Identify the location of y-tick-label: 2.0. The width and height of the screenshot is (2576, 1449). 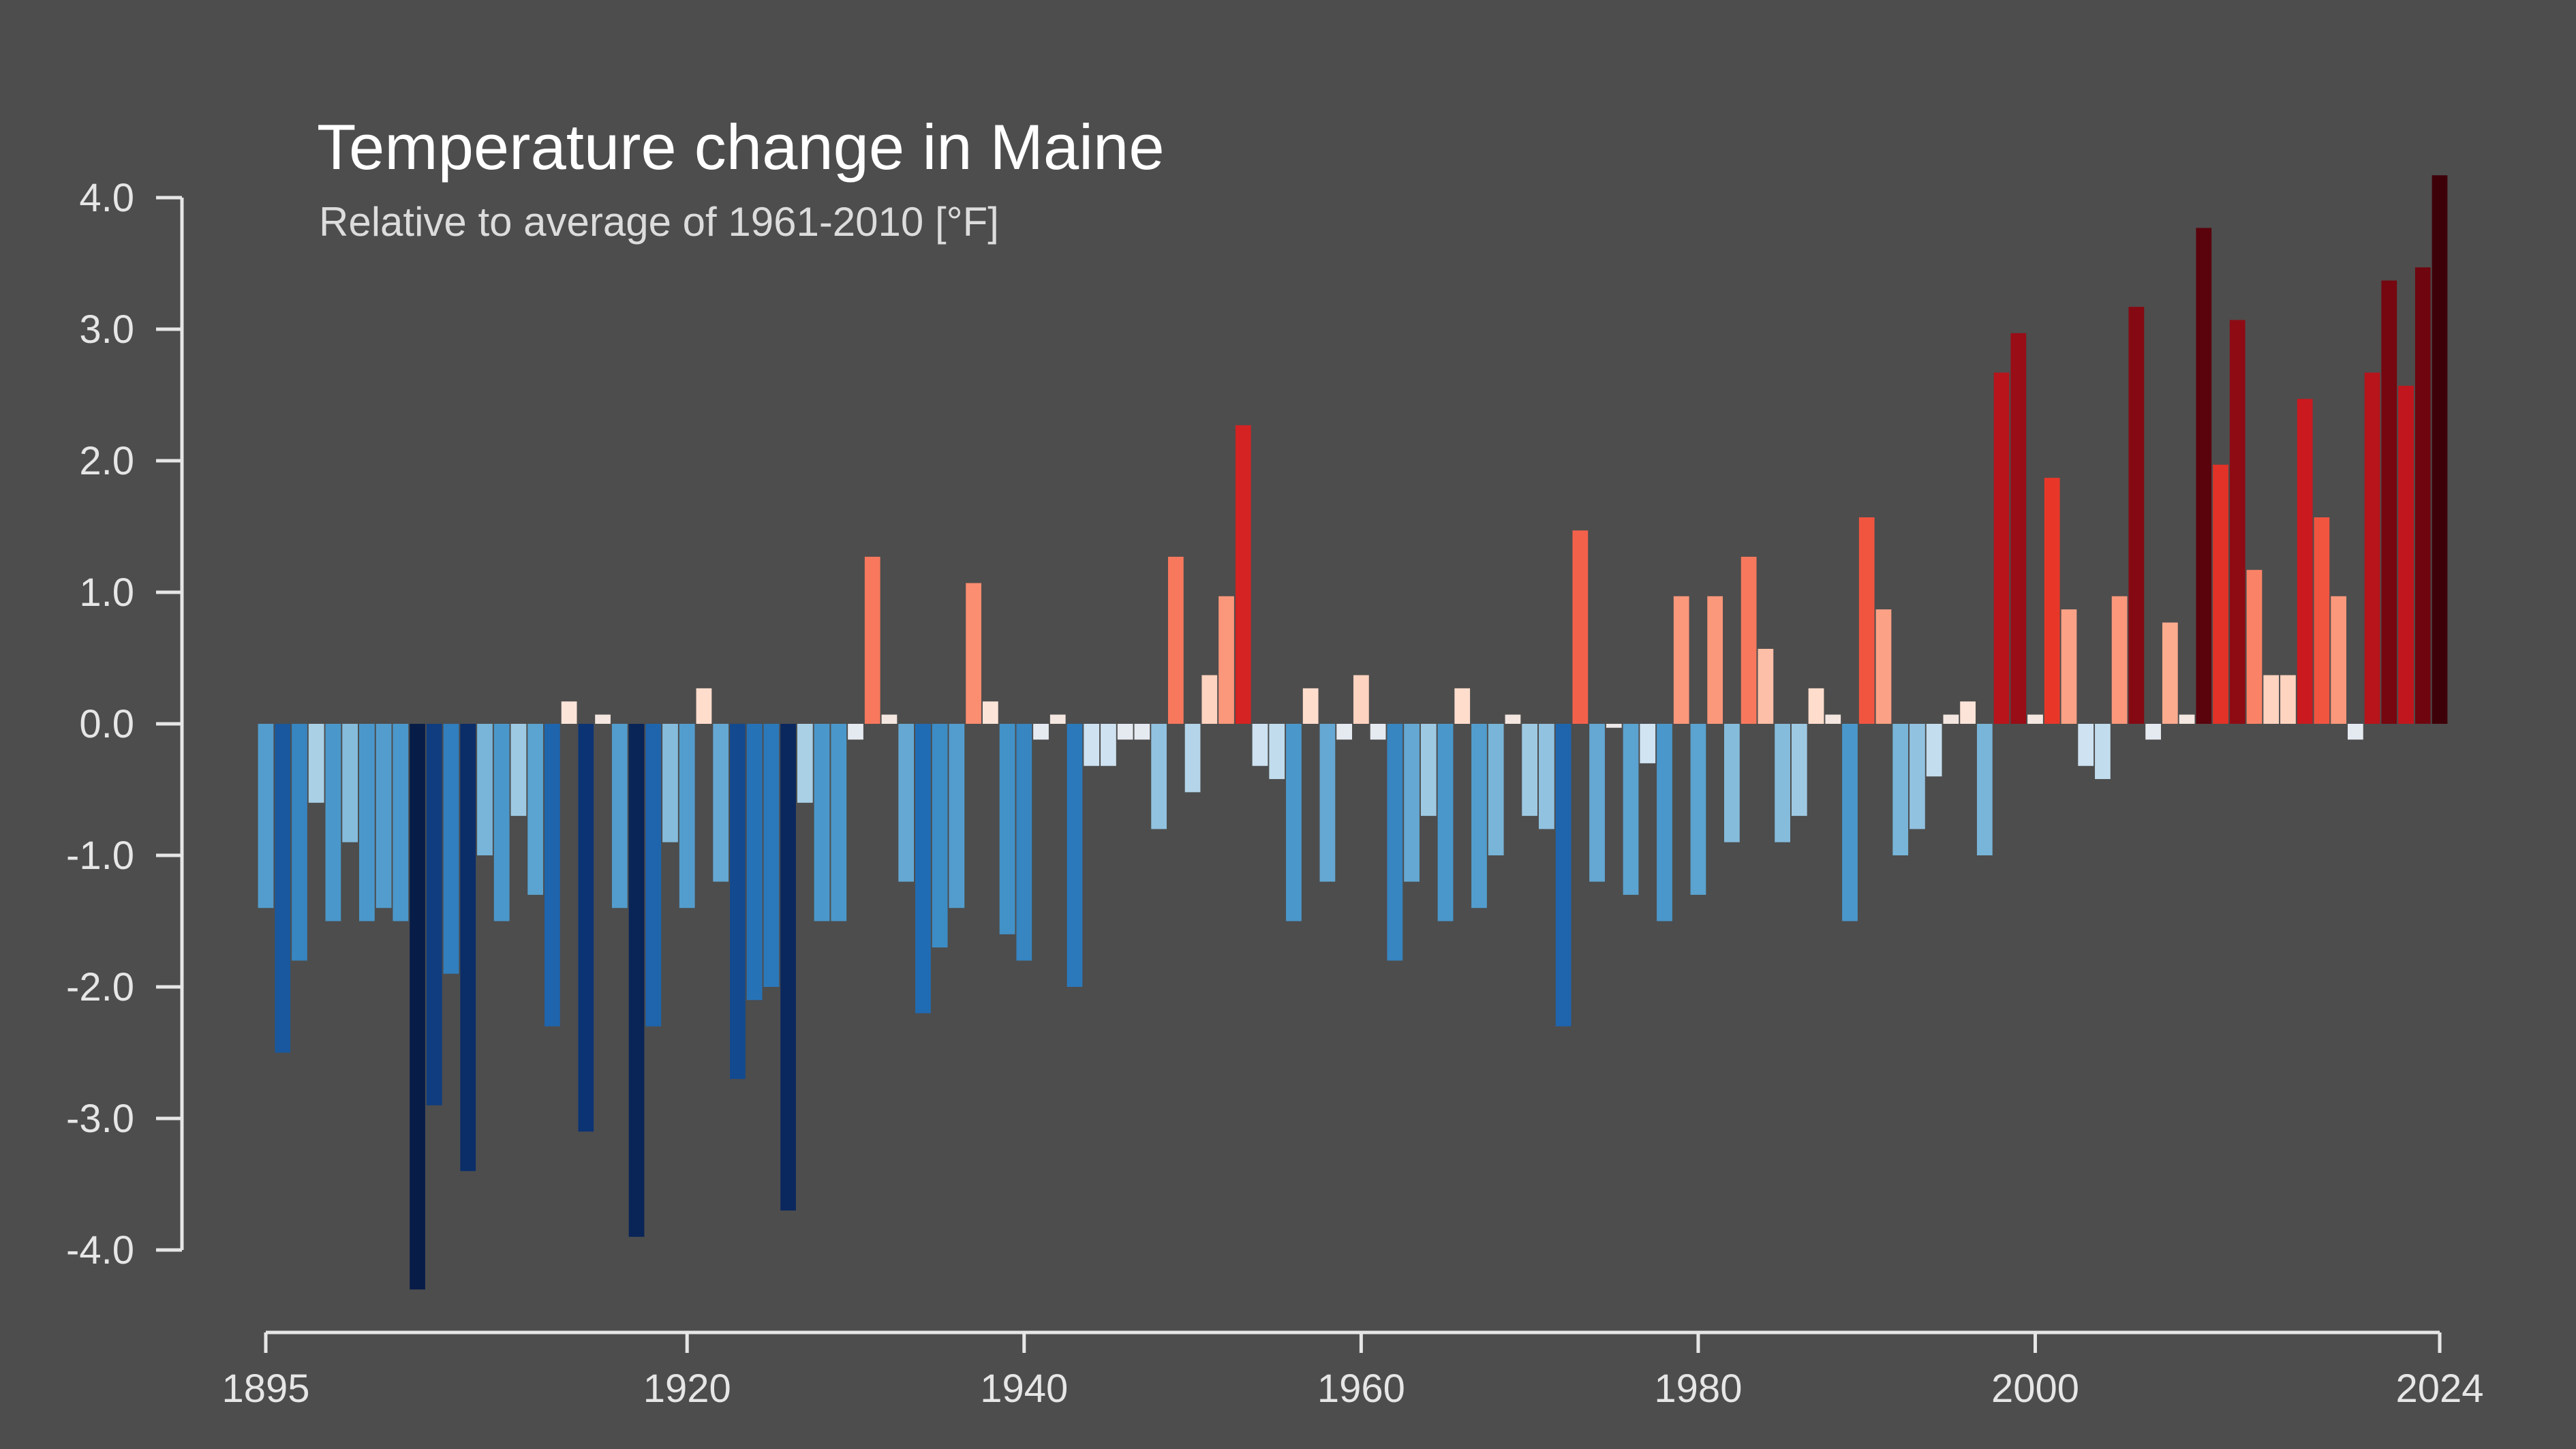
(107, 461).